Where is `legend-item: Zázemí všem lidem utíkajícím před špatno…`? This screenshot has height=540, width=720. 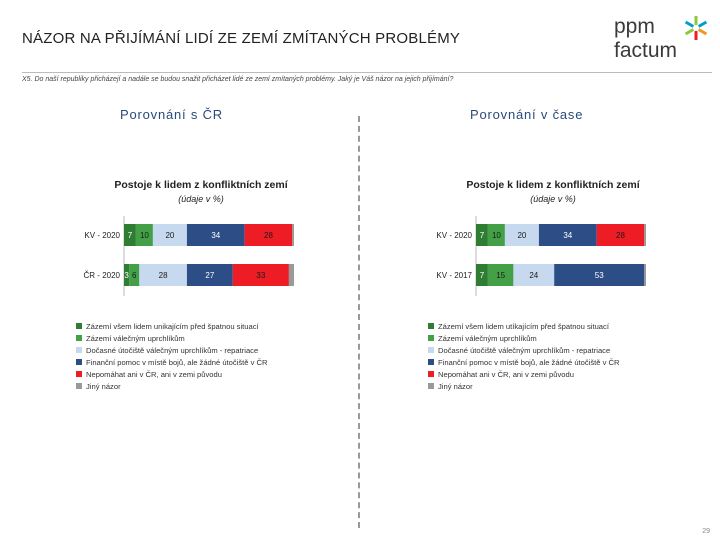 legend-item: Zázemí všem lidem utíkajícím před špatno… is located at coordinates (558, 326).